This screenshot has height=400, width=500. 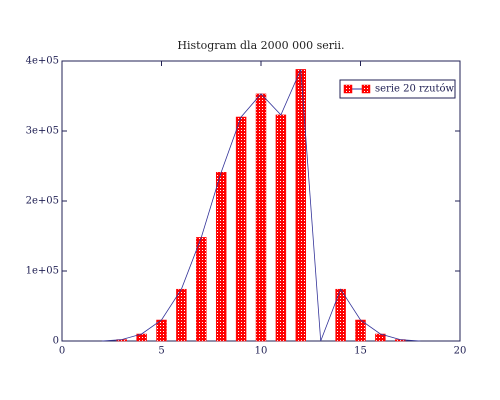 I want to click on legend-box, so click(x=397, y=89).